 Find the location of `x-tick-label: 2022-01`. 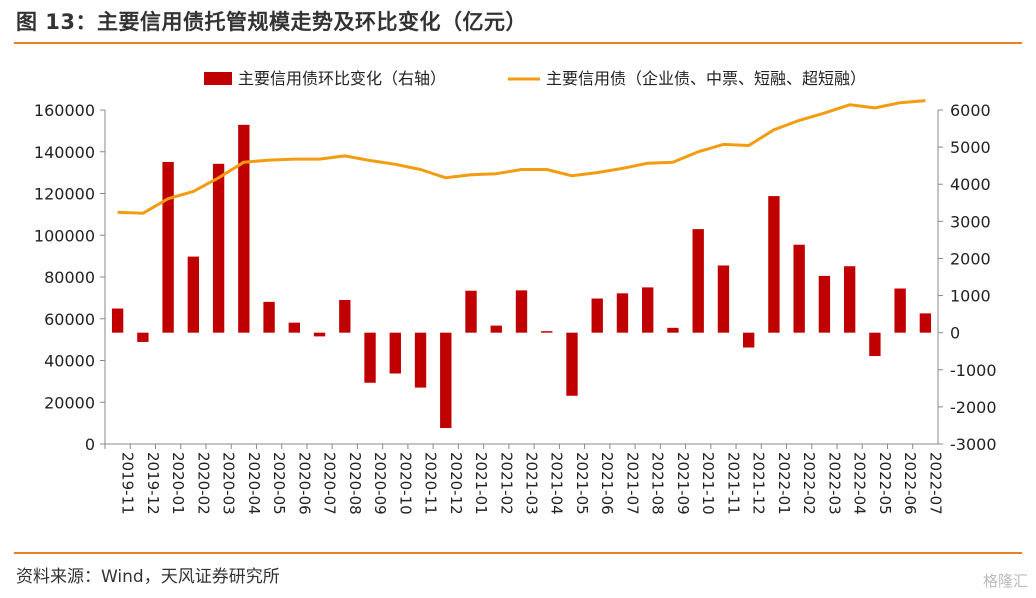

x-tick-label: 2022-01 is located at coordinates (784, 483).